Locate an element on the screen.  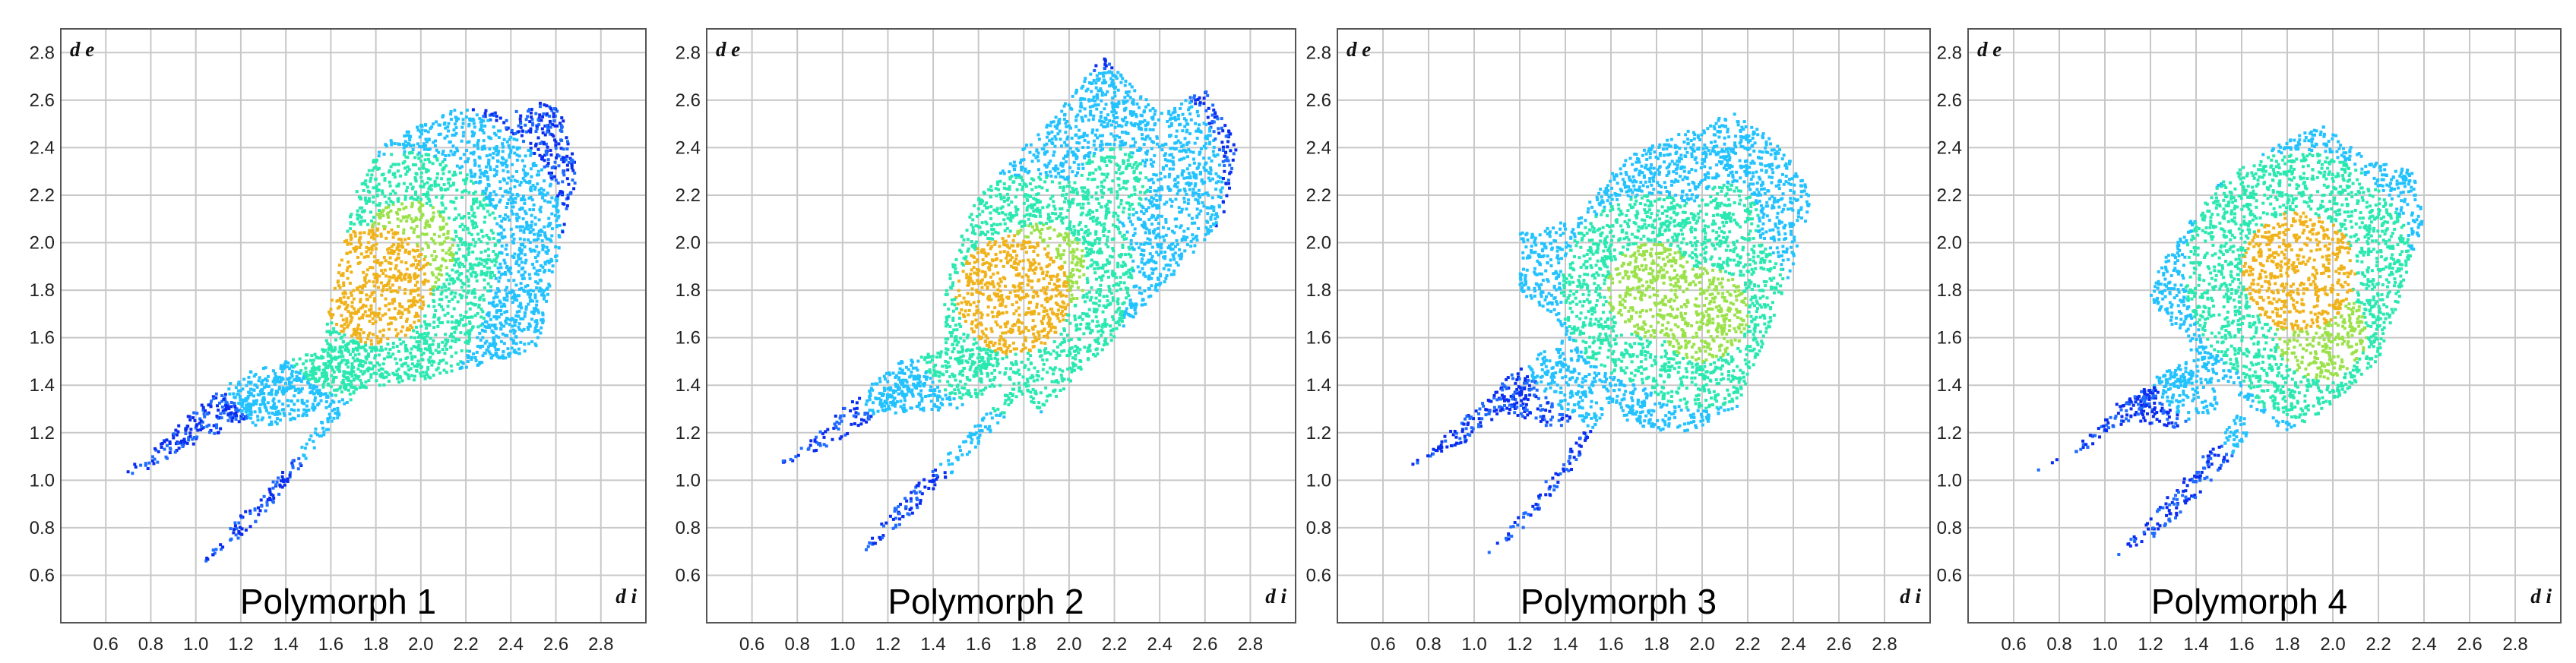
region-wing is located at coordinates (2167, 395).